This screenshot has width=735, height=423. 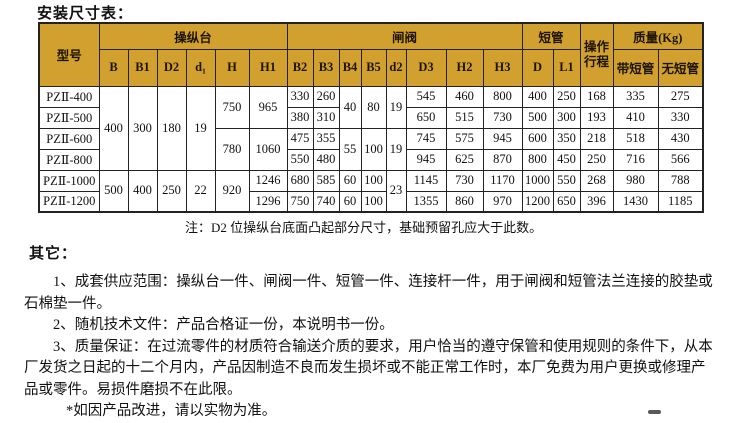 What do you see at coordinates (426, 67) in the screenshot?
I see `col-header-D3: D3` at bounding box center [426, 67].